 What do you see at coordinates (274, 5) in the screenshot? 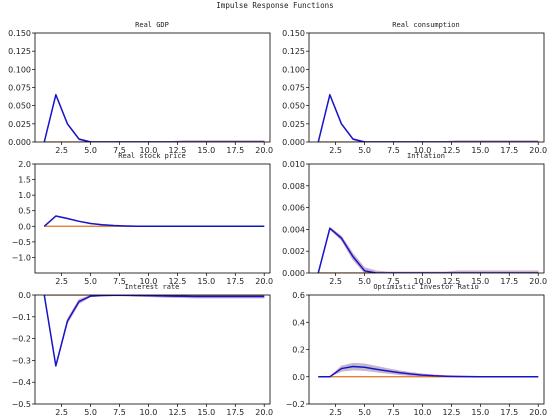
I see `figure-title: Impulse Response Functions` at bounding box center [274, 5].